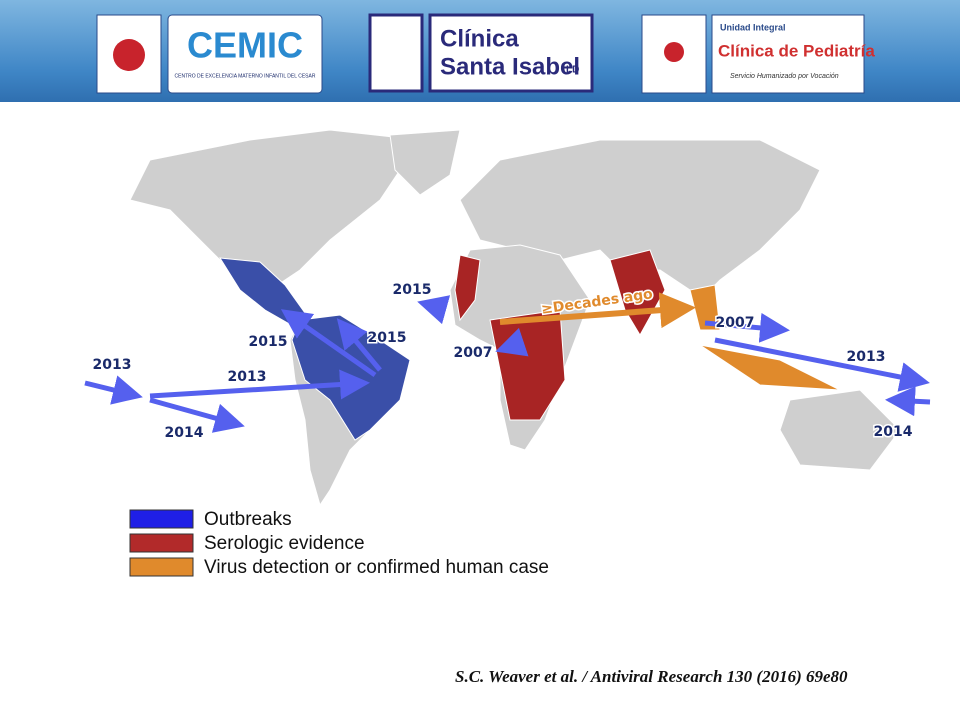 This screenshot has width=960, height=720. Describe the element at coordinates (479, 38) in the screenshot. I see `logo-text: Clínica` at that location.